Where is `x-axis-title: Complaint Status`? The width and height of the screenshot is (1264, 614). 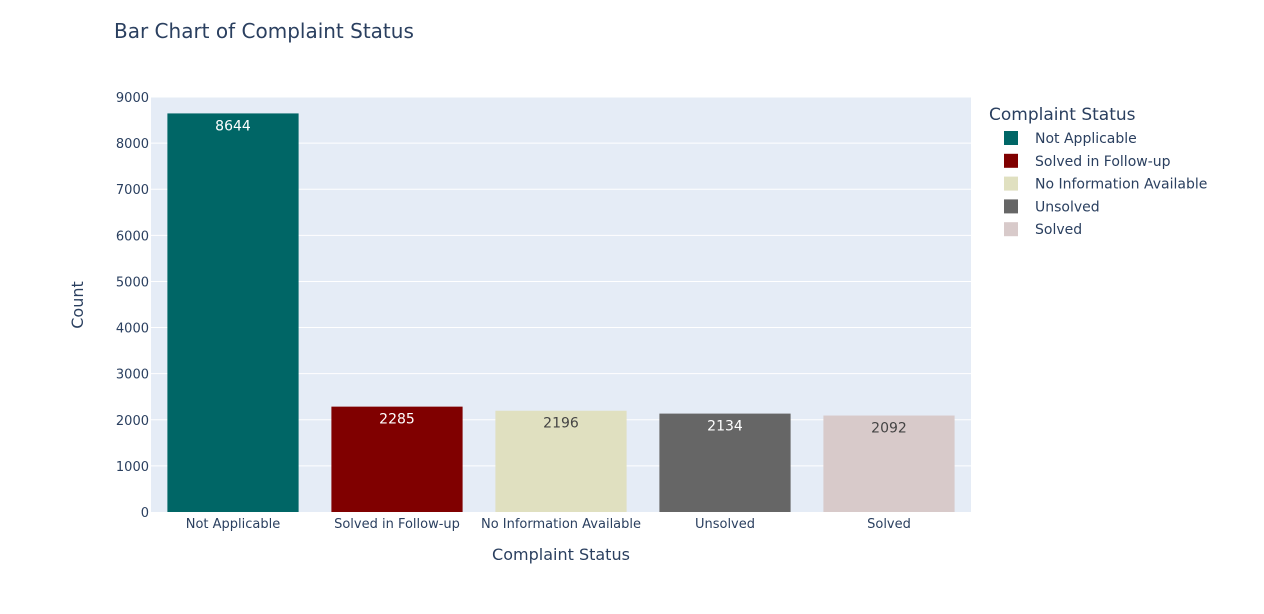
x-axis-title: Complaint Status is located at coordinates (561, 554).